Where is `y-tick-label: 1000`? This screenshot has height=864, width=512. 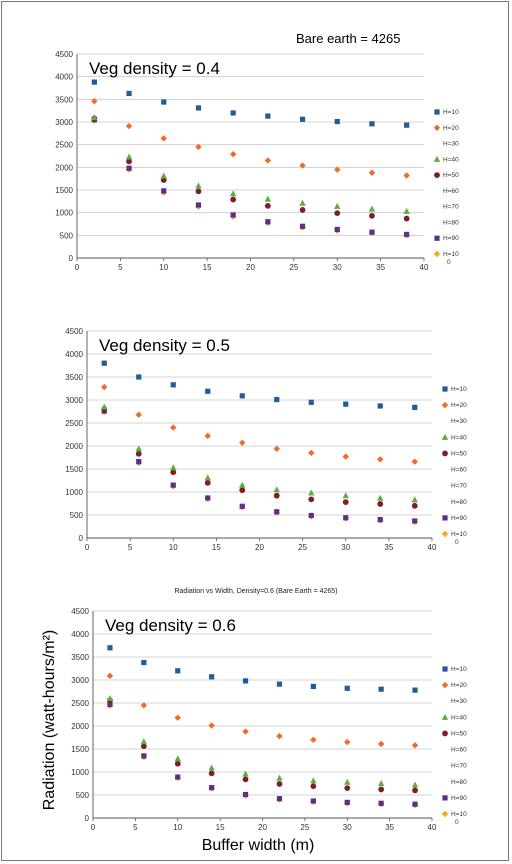 y-tick-label: 1000 is located at coordinates (80, 772).